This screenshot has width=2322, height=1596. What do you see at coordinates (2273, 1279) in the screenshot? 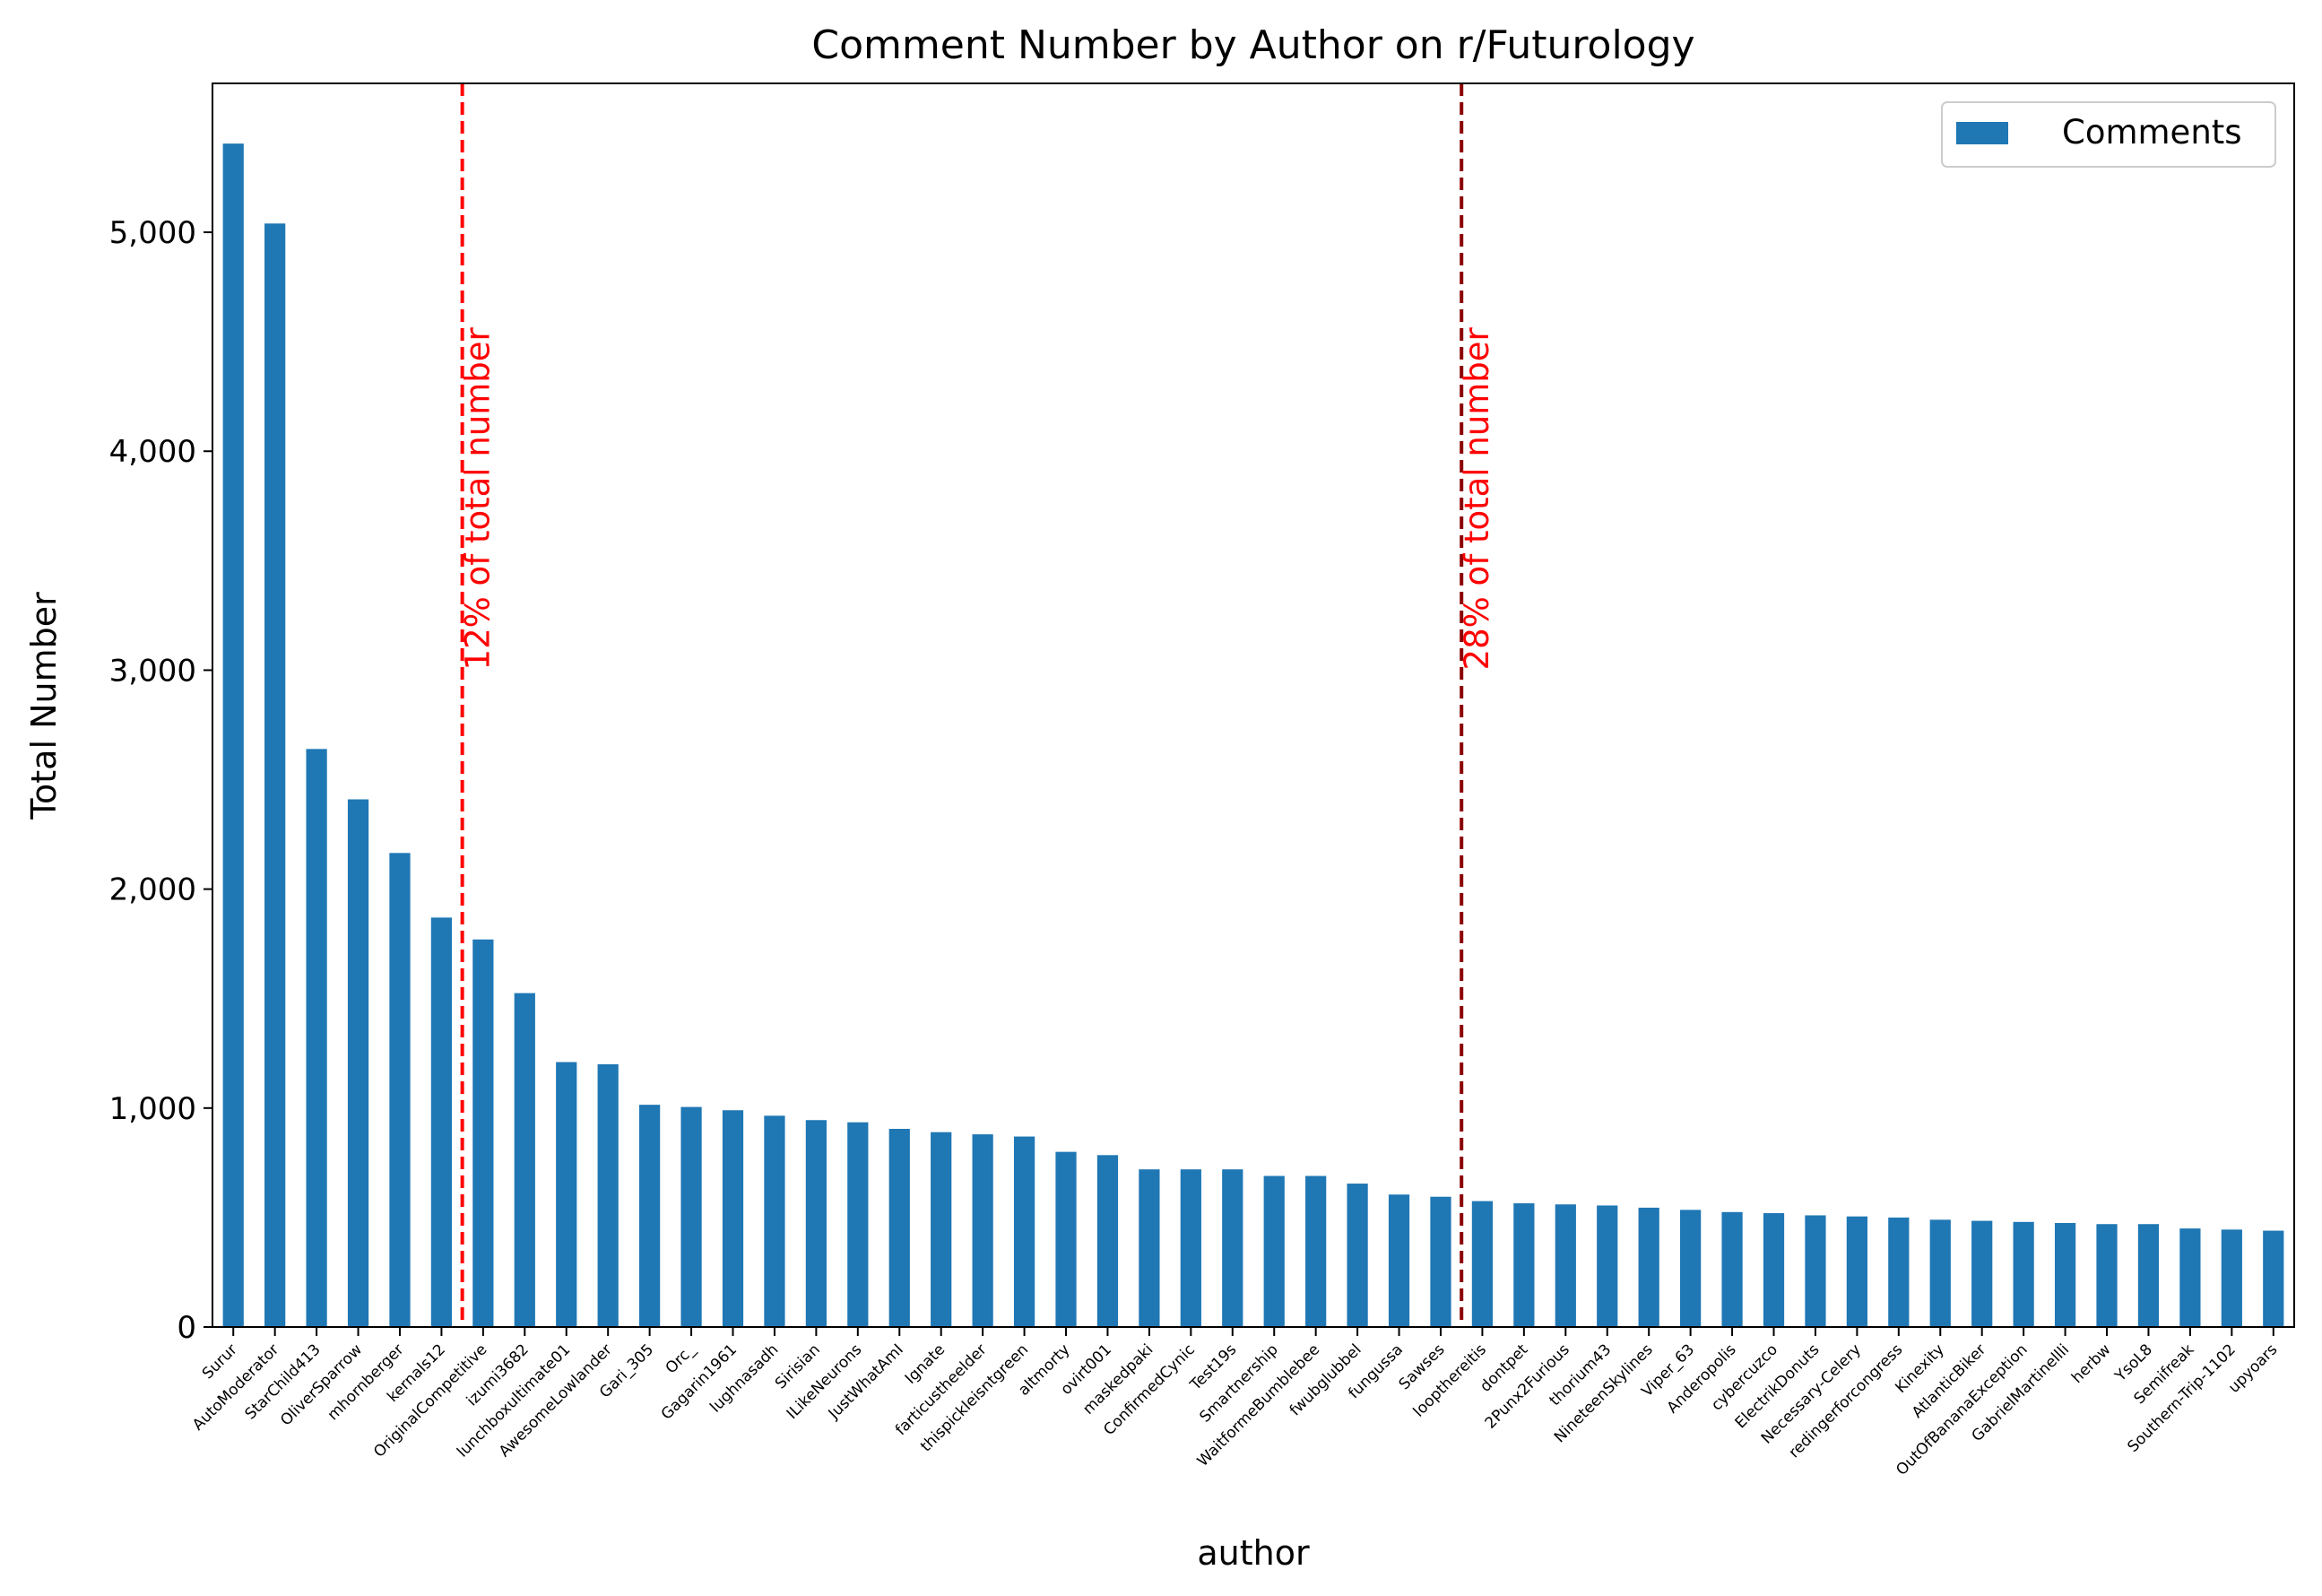
I see `bar-upyoars` at bounding box center [2273, 1279].